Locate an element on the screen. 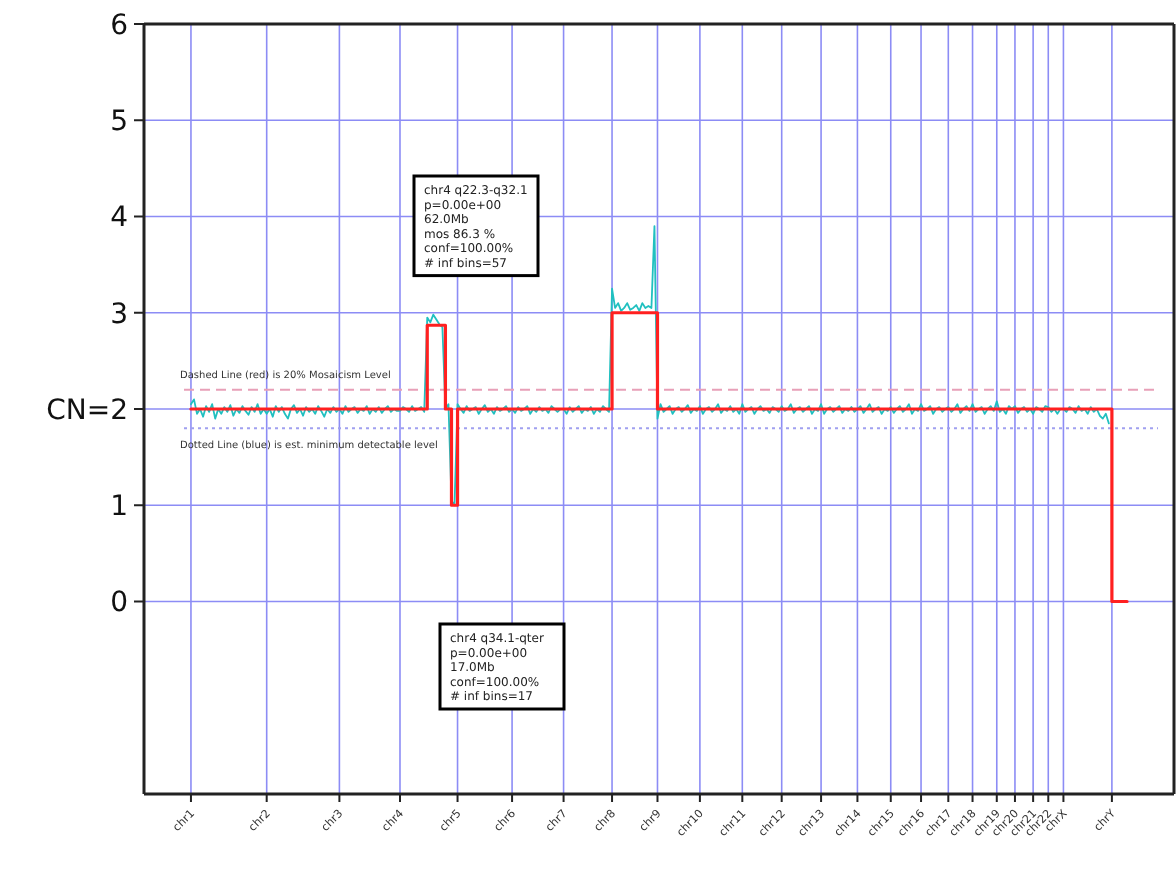 The height and width of the screenshot is (892, 1176). y-tick-label: 3 is located at coordinates (119, 314).